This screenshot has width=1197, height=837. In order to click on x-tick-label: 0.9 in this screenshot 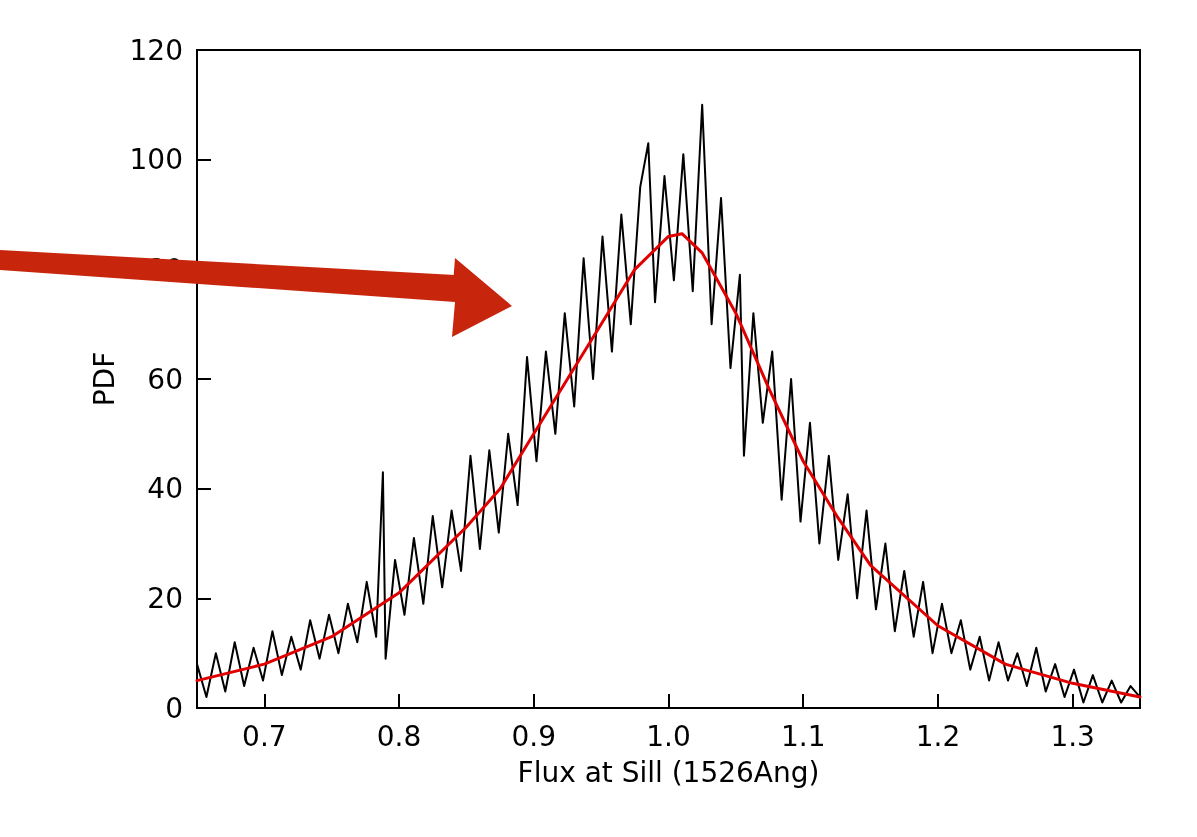, I will do `click(534, 736)`.